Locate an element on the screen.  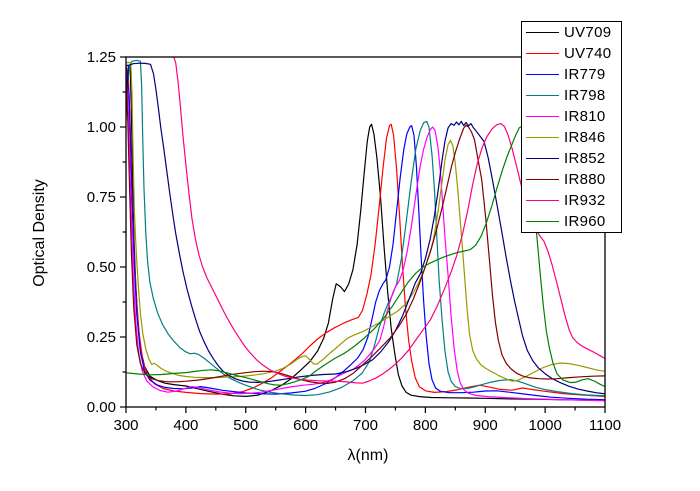
legend-label: UV740 is located at coordinates (588, 53).